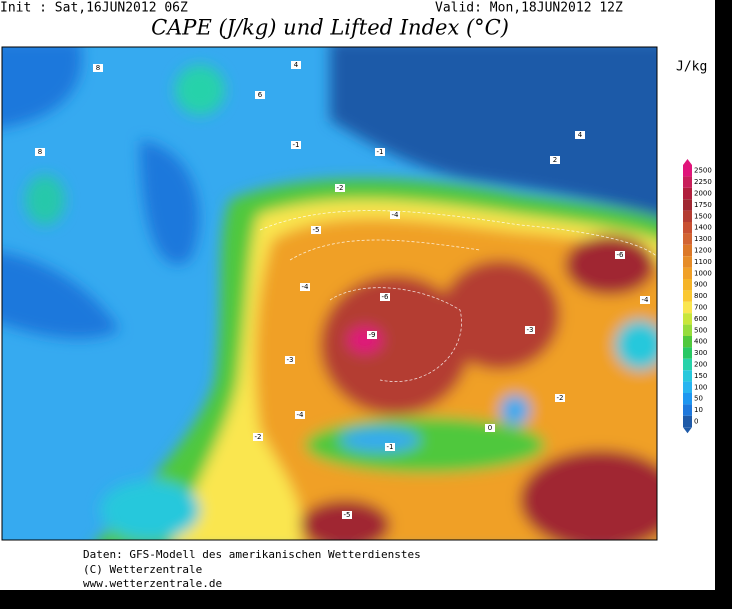  Describe the element at coordinates (94, 8) in the screenshot. I see `init-time: Init : Sat,16JUN2012 06Z` at that location.